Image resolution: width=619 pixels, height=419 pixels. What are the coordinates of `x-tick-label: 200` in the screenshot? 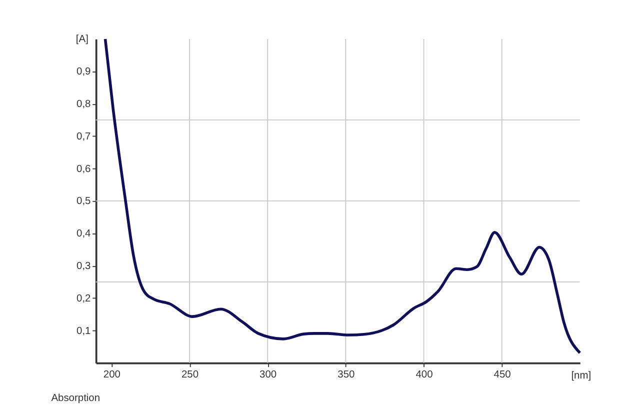 It's located at (112, 374).